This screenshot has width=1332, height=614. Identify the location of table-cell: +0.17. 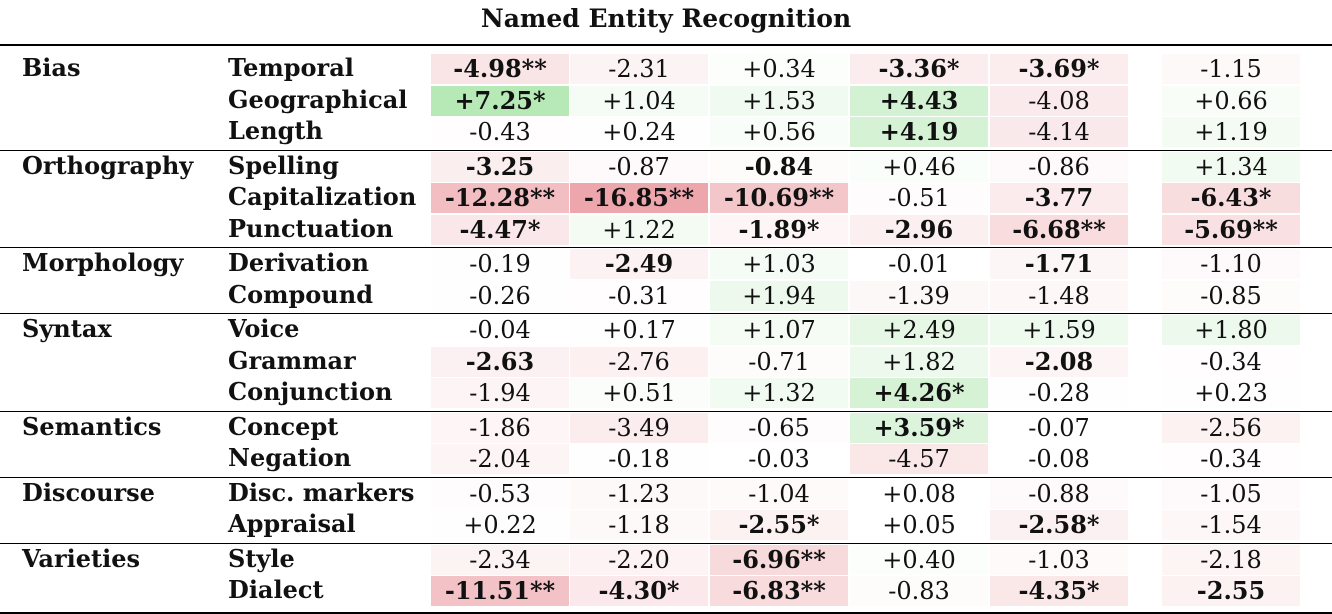
(639, 330).